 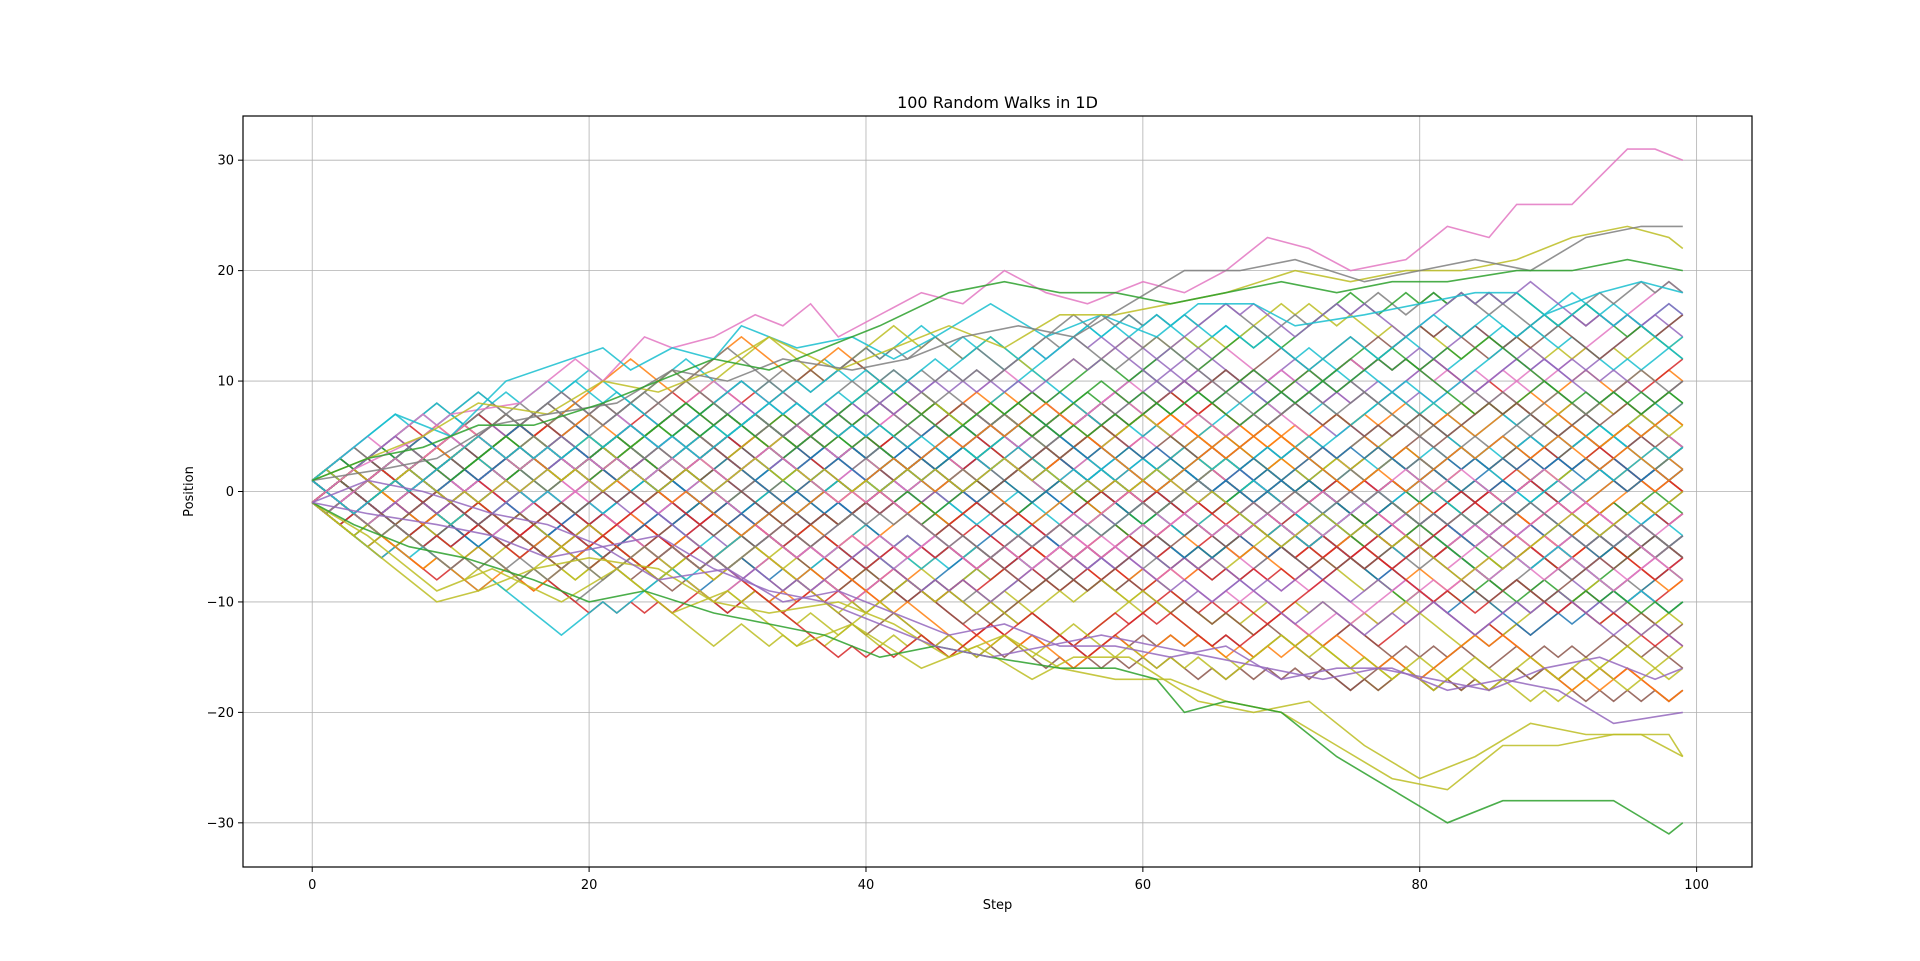 I want to click on x-tick-label: 0, so click(x=312, y=885).